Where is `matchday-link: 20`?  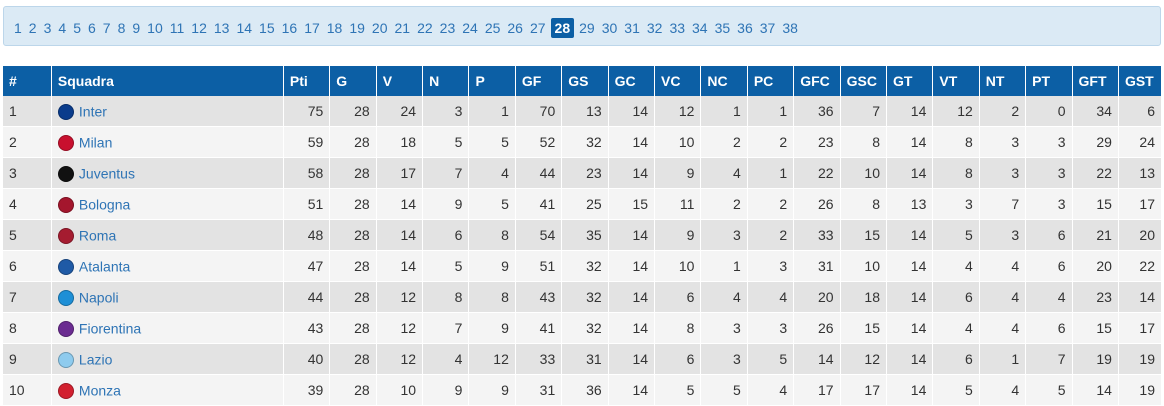
matchday-link: 20 is located at coordinates (379, 28).